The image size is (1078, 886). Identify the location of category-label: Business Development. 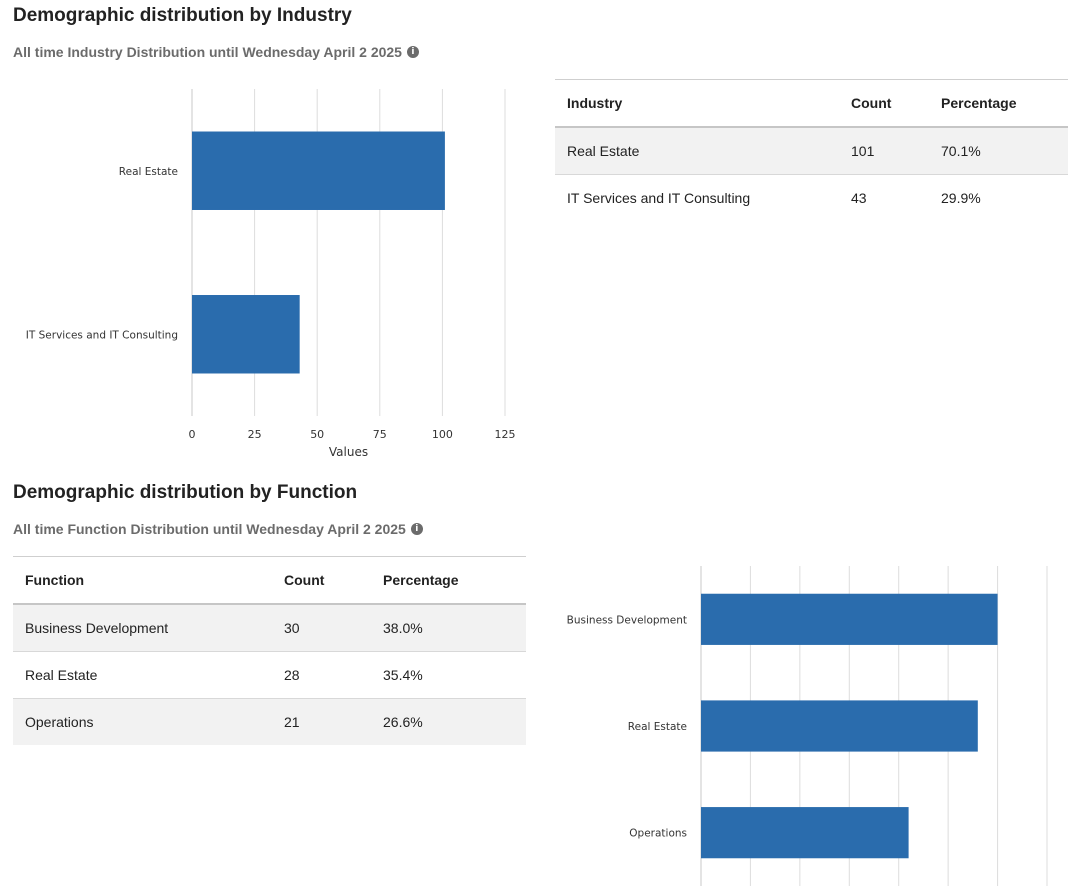
(627, 620).